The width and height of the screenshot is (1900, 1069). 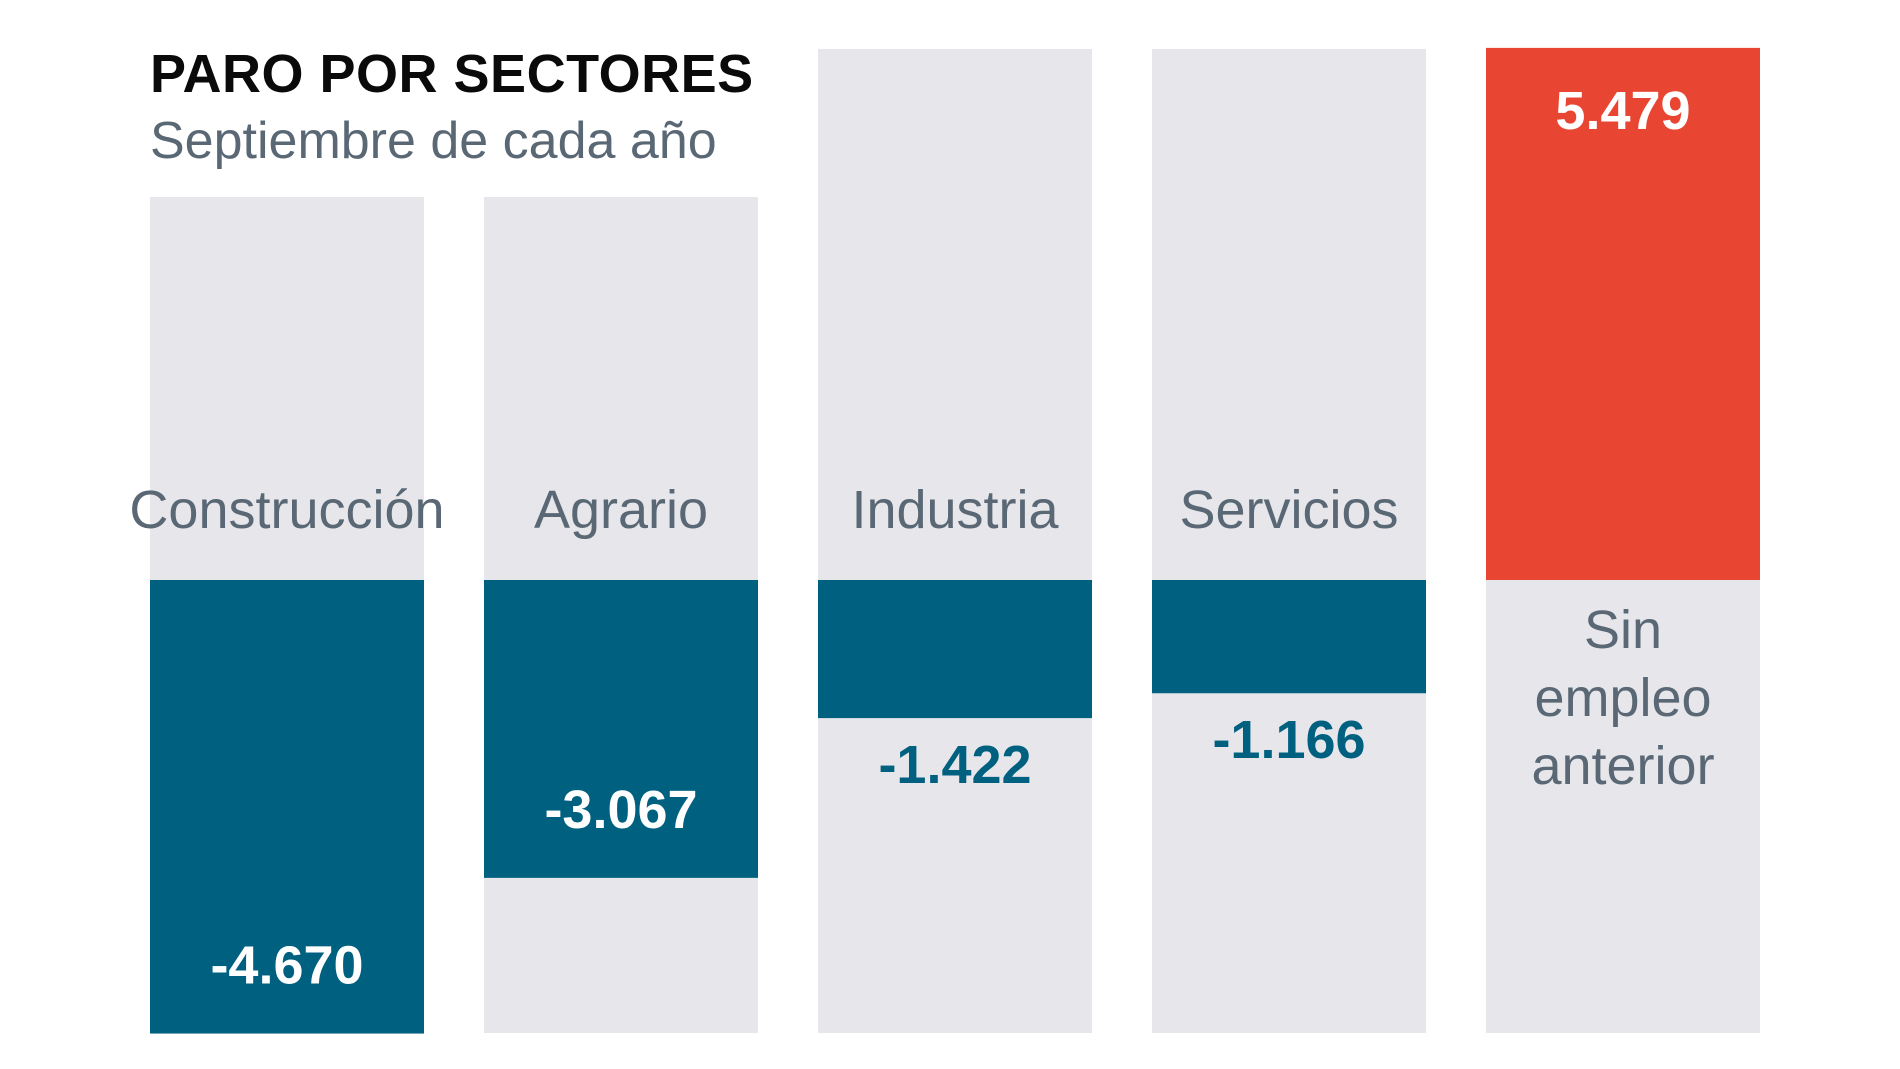 I want to click on value-label: -1.422, so click(x=954, y=765).